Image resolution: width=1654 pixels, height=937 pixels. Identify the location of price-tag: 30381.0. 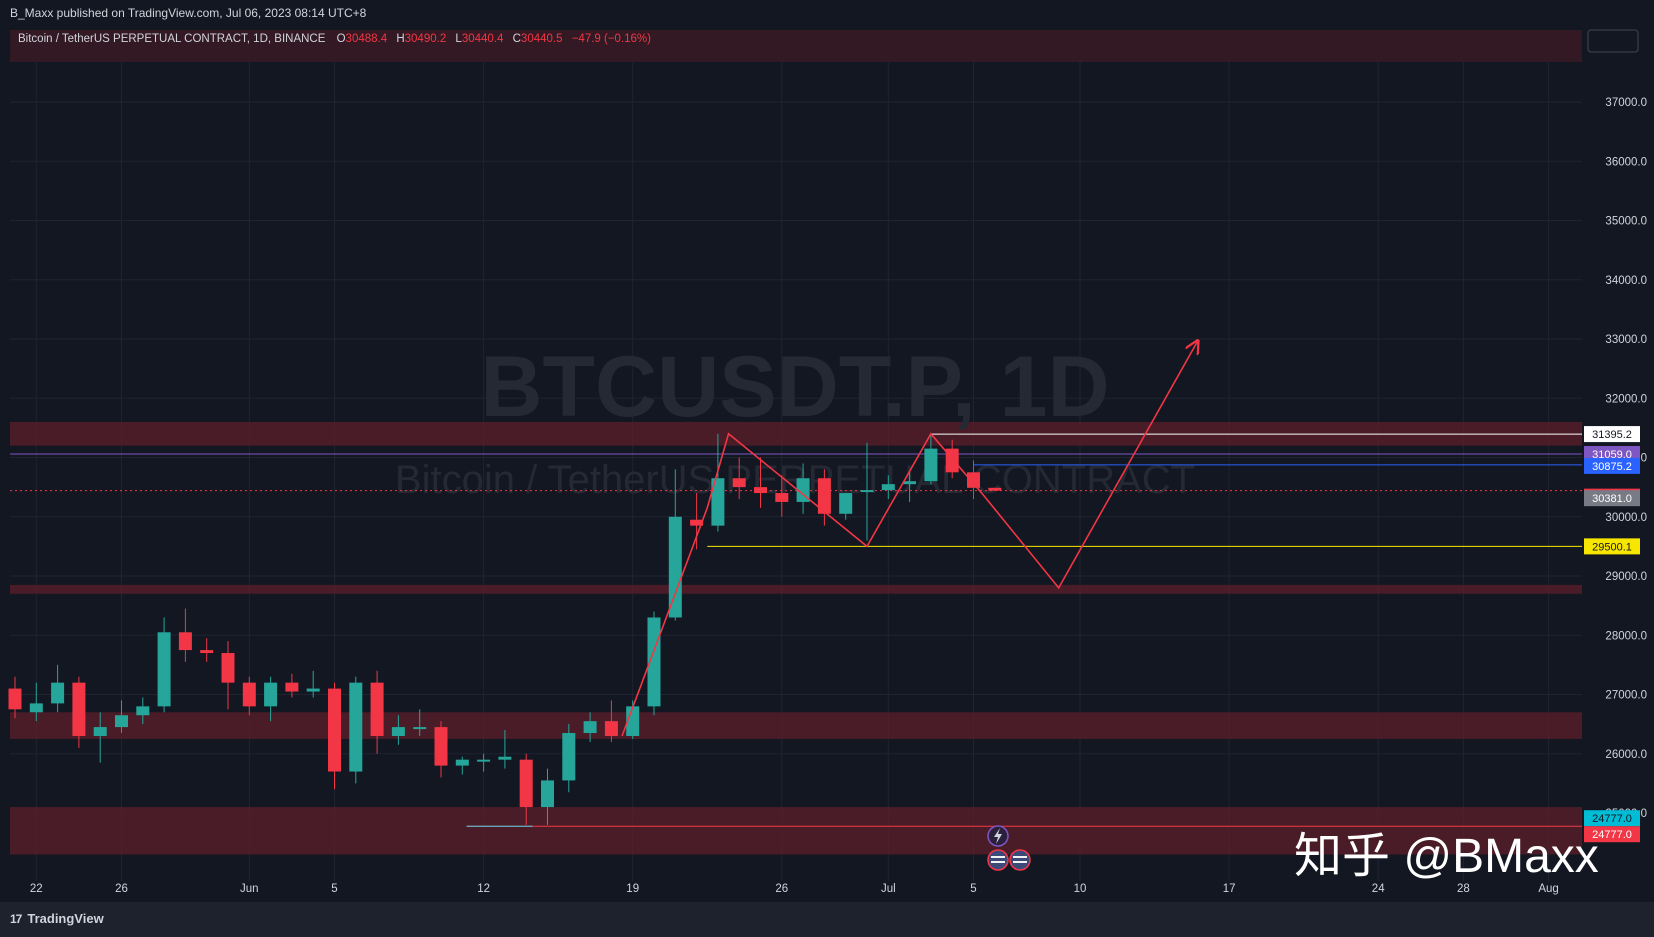
(1612, 498).